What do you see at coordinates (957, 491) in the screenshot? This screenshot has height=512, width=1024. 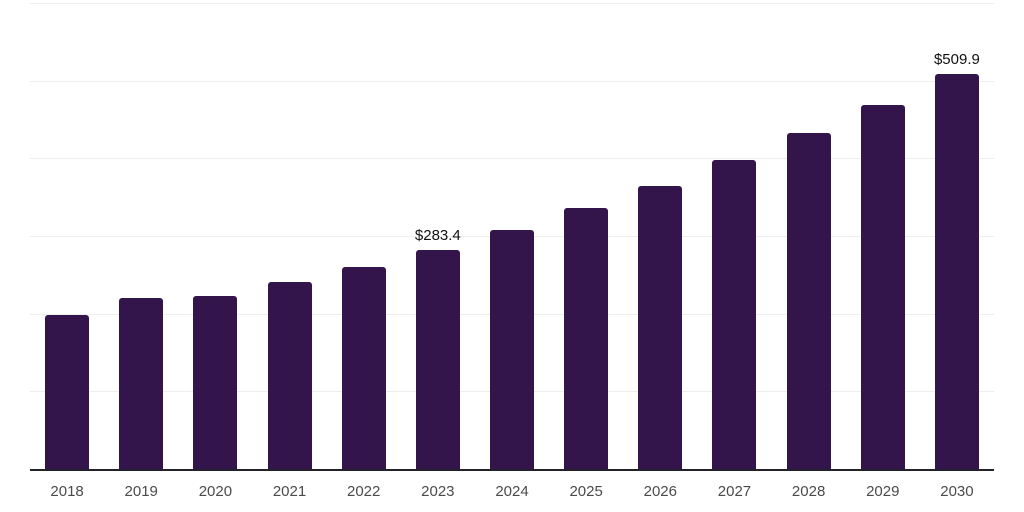 I see `x-tick-label-2030: 2030` at bounding box center [957, 491].